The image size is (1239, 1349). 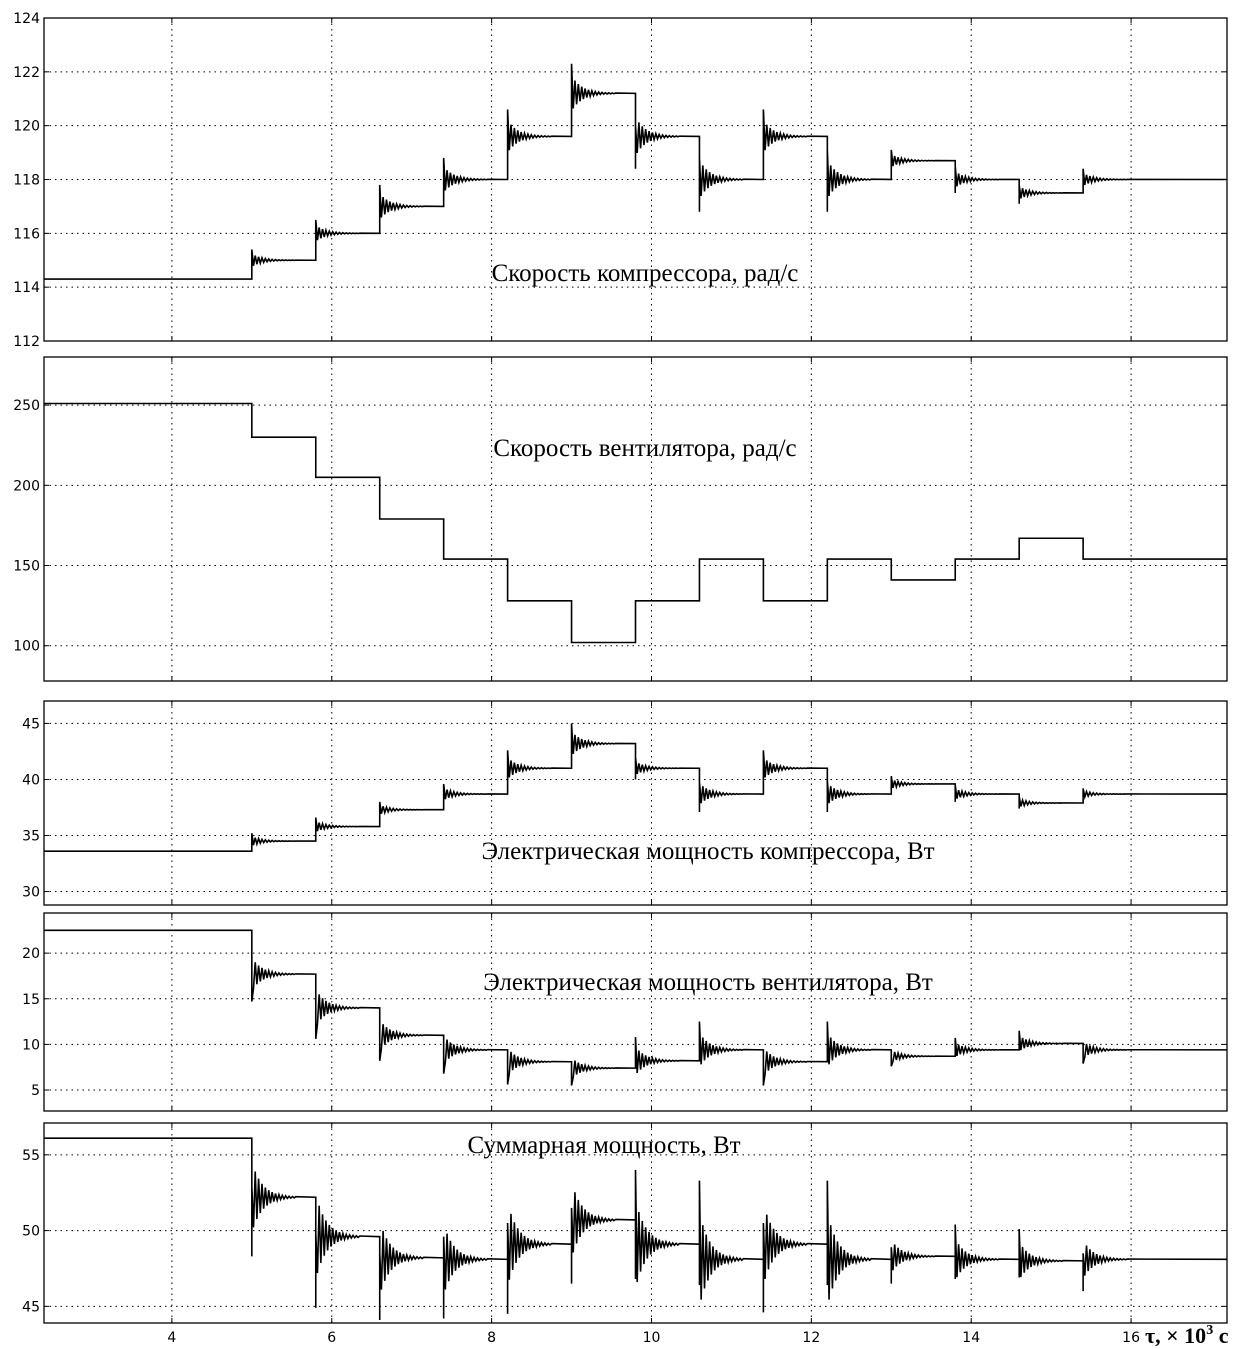 I want to click on y-tick-label: 30, so click(x=31, y=893).